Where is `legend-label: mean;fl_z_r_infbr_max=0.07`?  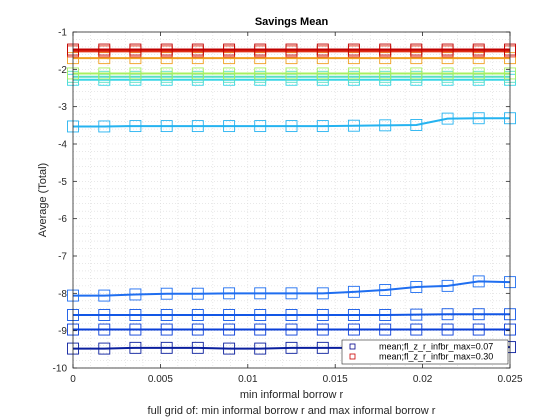
legend-label: mean;fl_z_r_infbr_max=0.07 is located at coordinates (436, 347).